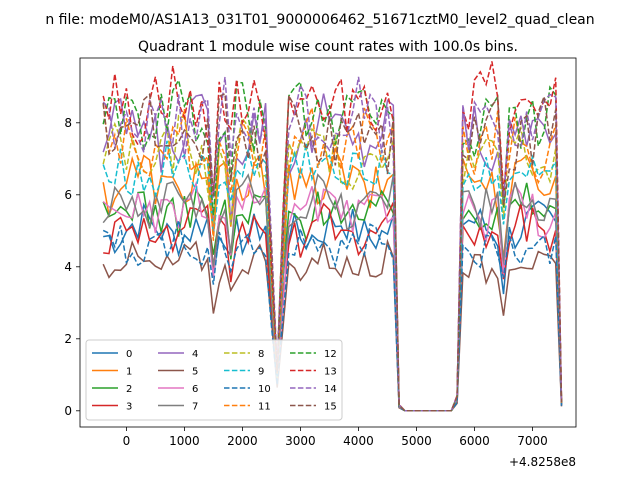 Image resolution: width=640 pixels, height=480 pixels. Describe the element at coordinates (195, 389) in the screenshot. I see `legend-label-6: 6` at that location.